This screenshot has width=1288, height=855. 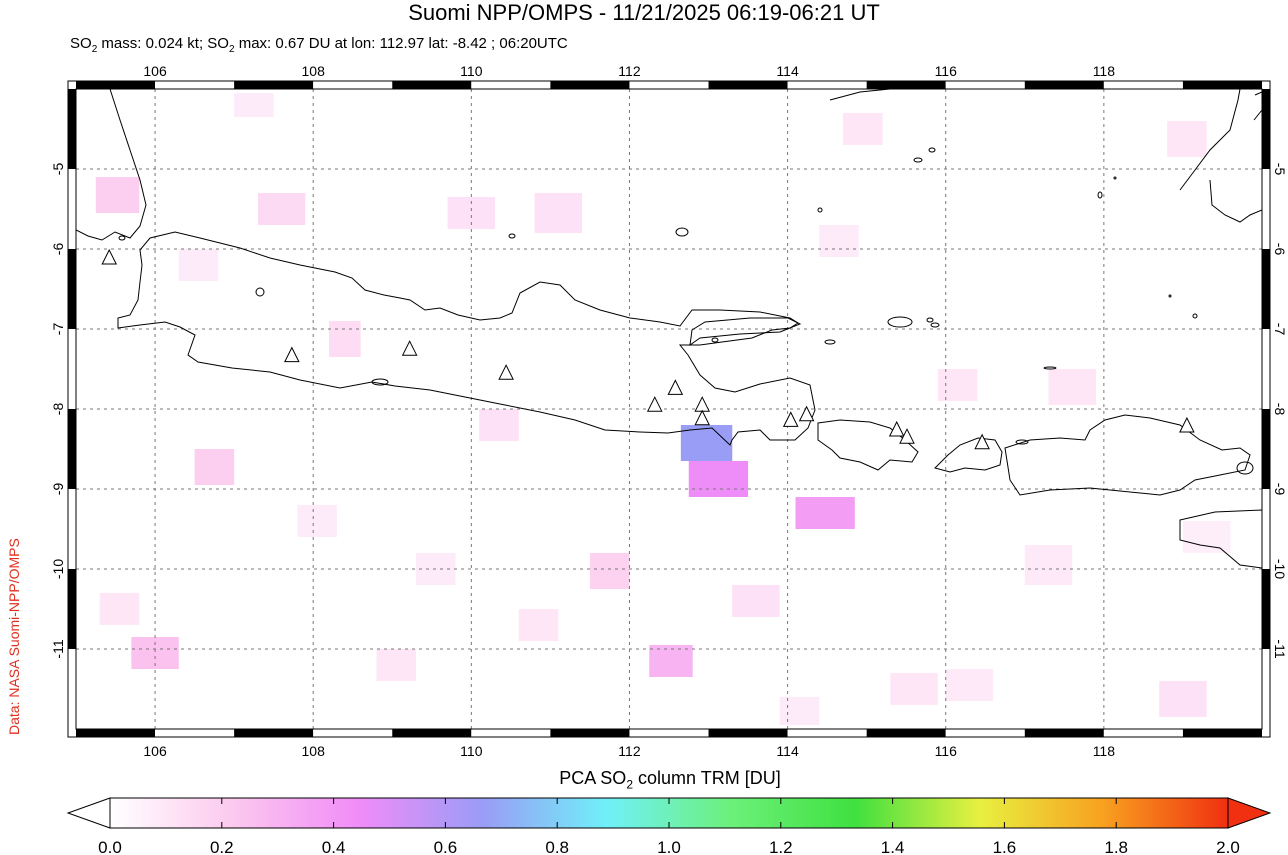 What do you see at coordinates (557, 846) in the screenshot?
I see `colorbar-tick-label: 0.8` at bounding box center [557, 846].